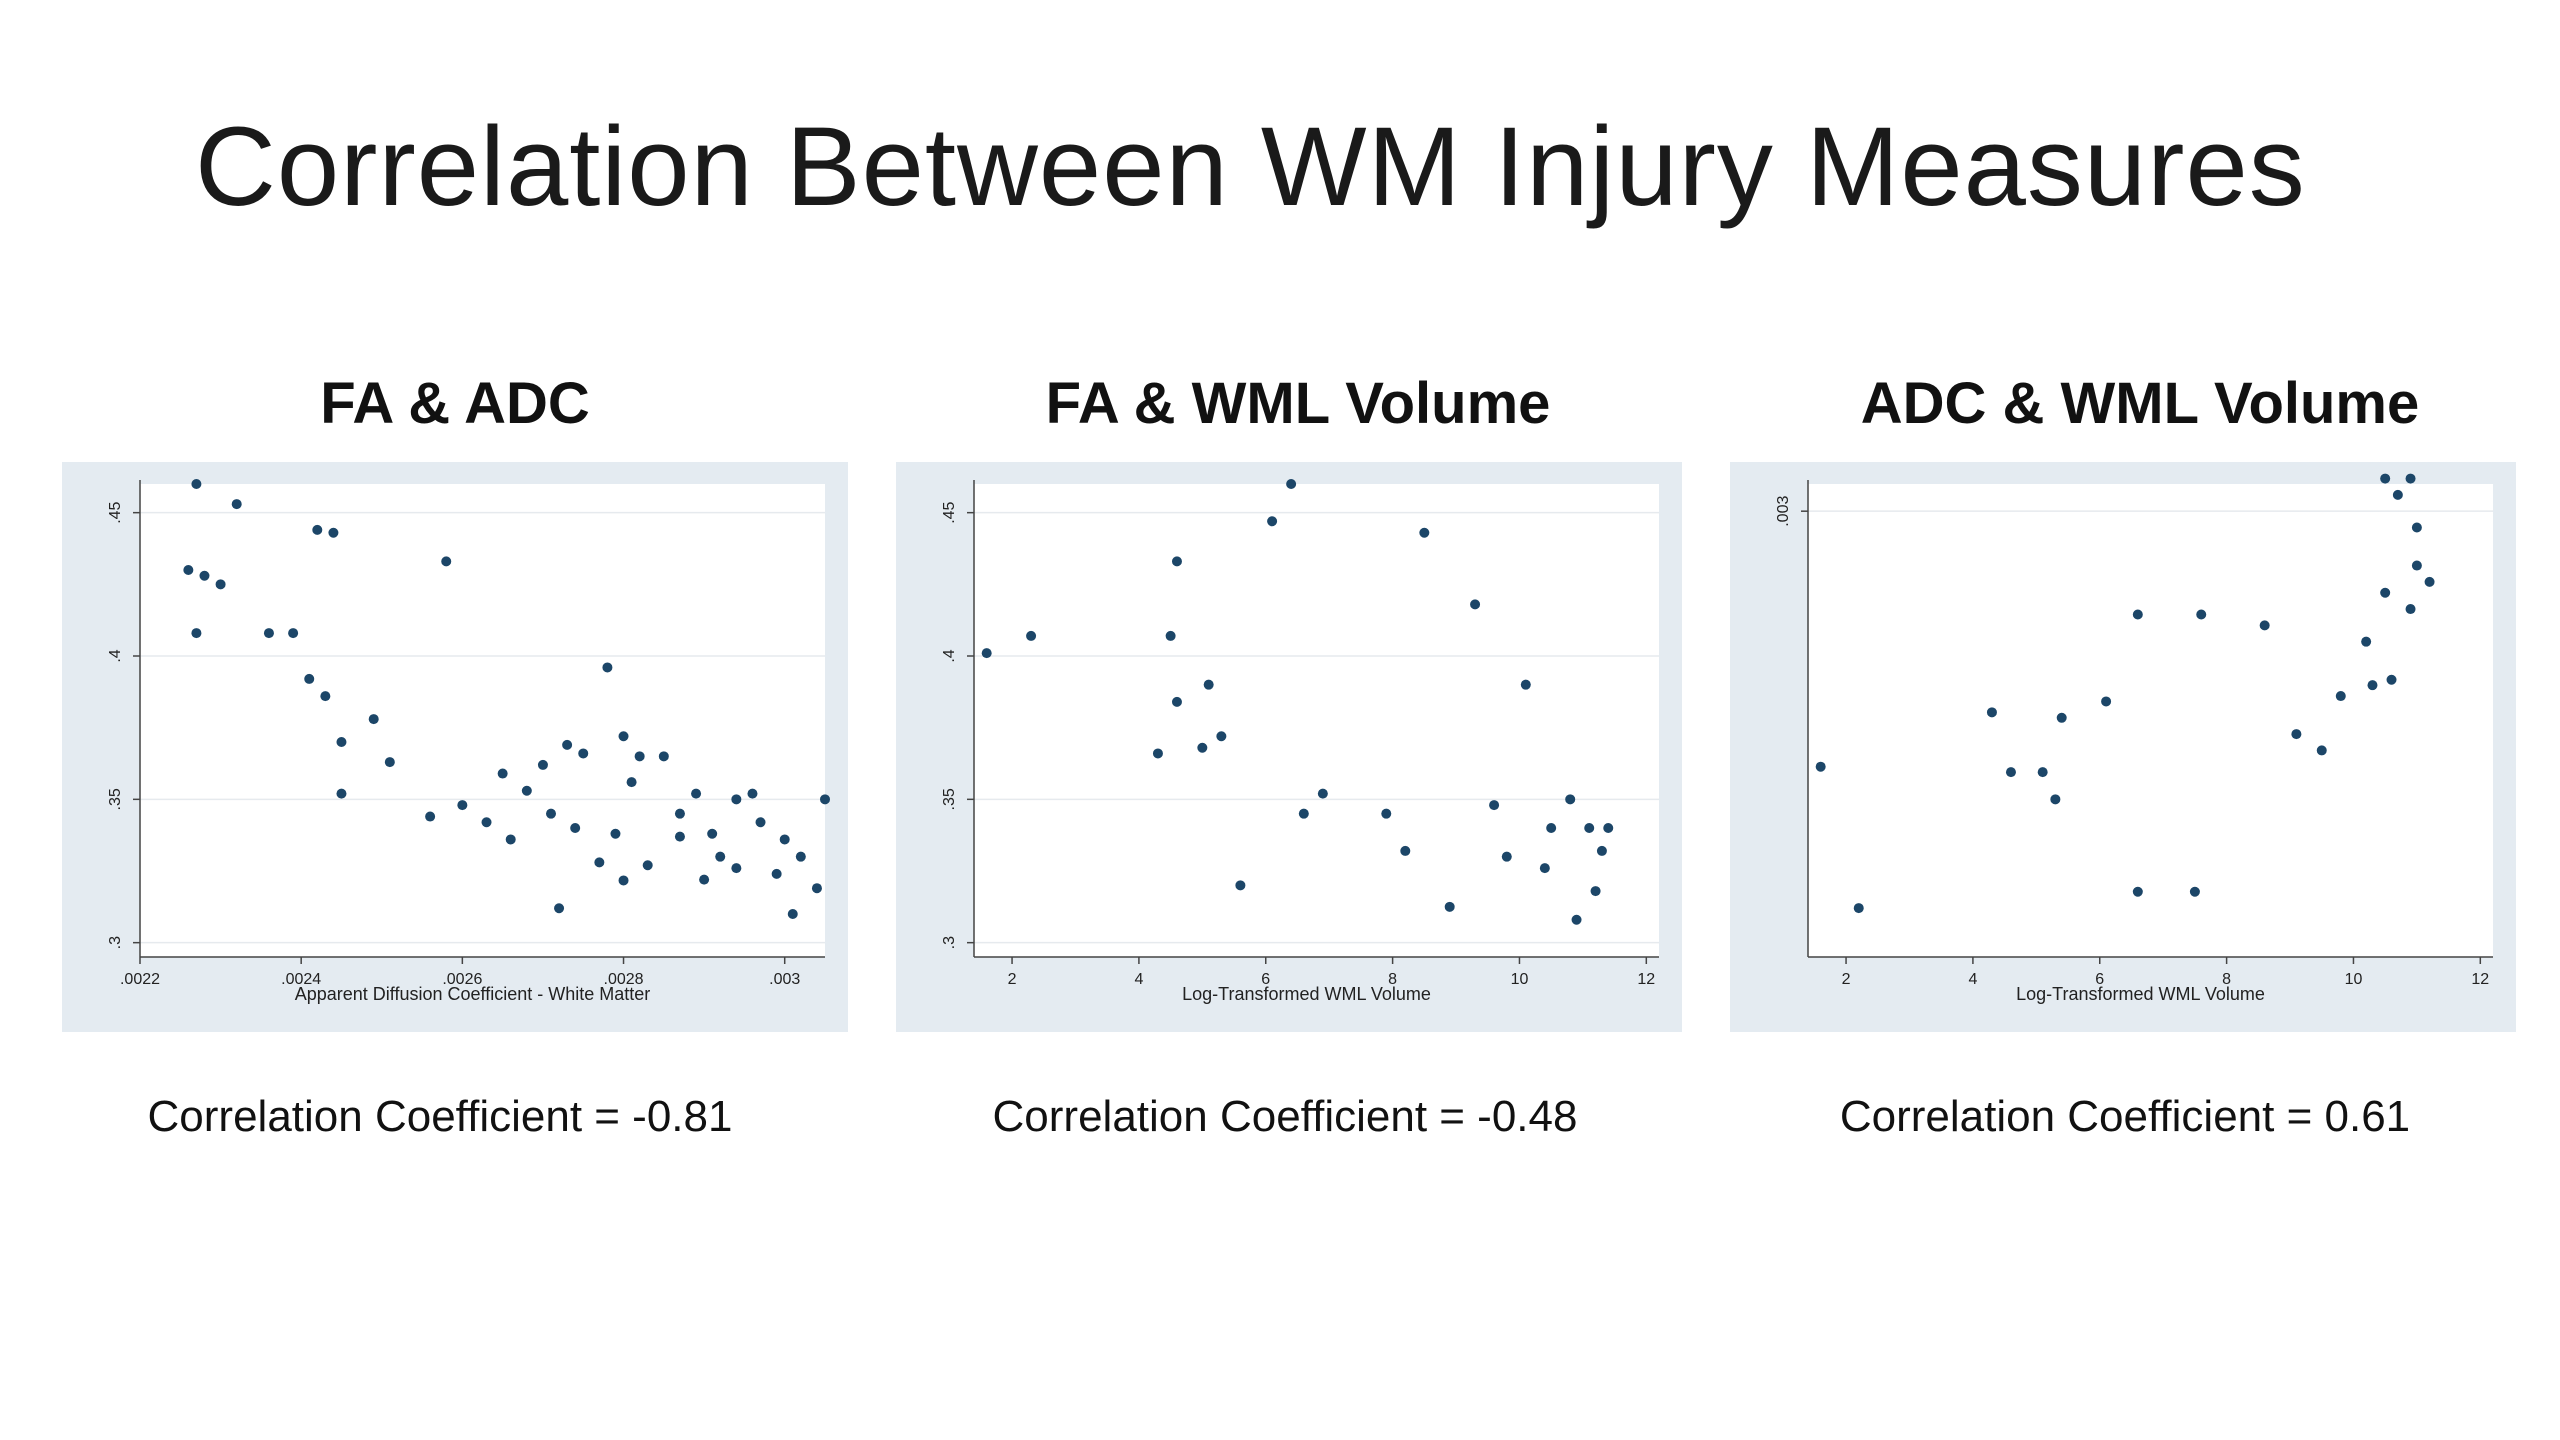  Describe the element at coordinates (949, 942) in the screenshot. I see `y-tick-label: .3` at that location.